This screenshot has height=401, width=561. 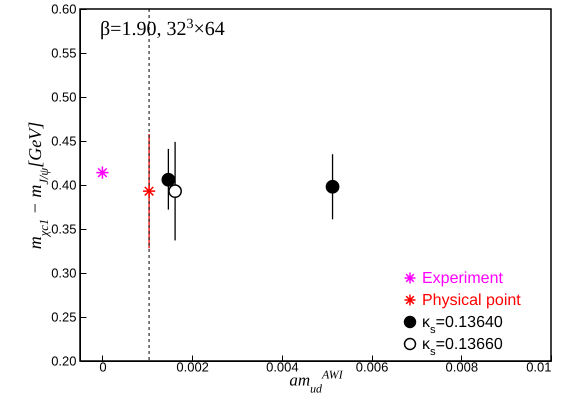 I want to click on legend-label: Physical point, so click(x=472, y=300).